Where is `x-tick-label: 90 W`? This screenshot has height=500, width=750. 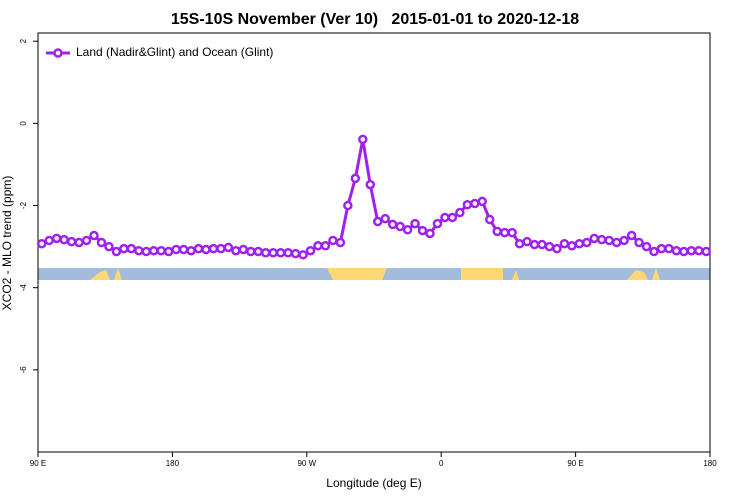 x-tick-label: 90 W is located at coordinates (306, 463).